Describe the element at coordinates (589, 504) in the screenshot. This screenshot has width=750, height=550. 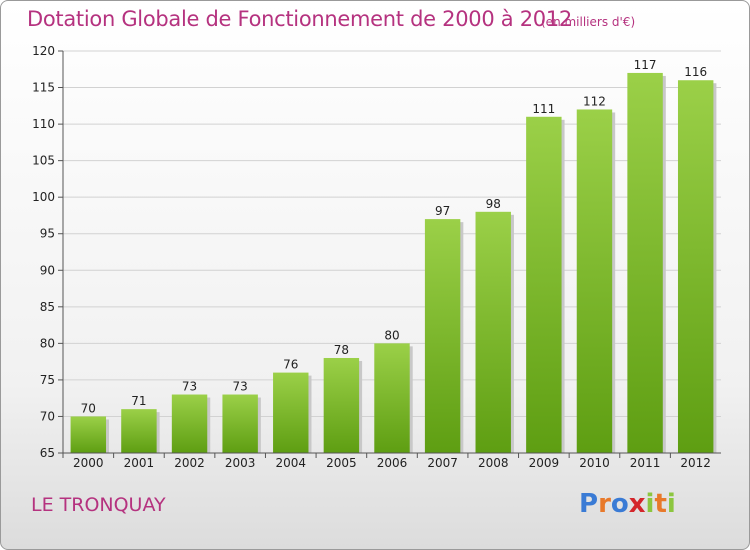
I see `logo-letter: P` at that location.